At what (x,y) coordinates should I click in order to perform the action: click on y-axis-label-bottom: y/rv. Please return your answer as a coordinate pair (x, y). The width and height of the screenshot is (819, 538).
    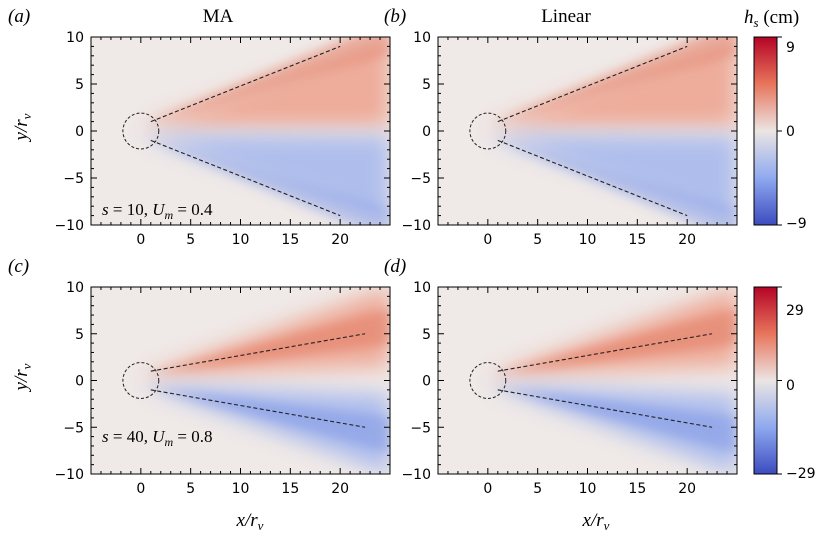
    Looking at the image, I should click on (22, 377).